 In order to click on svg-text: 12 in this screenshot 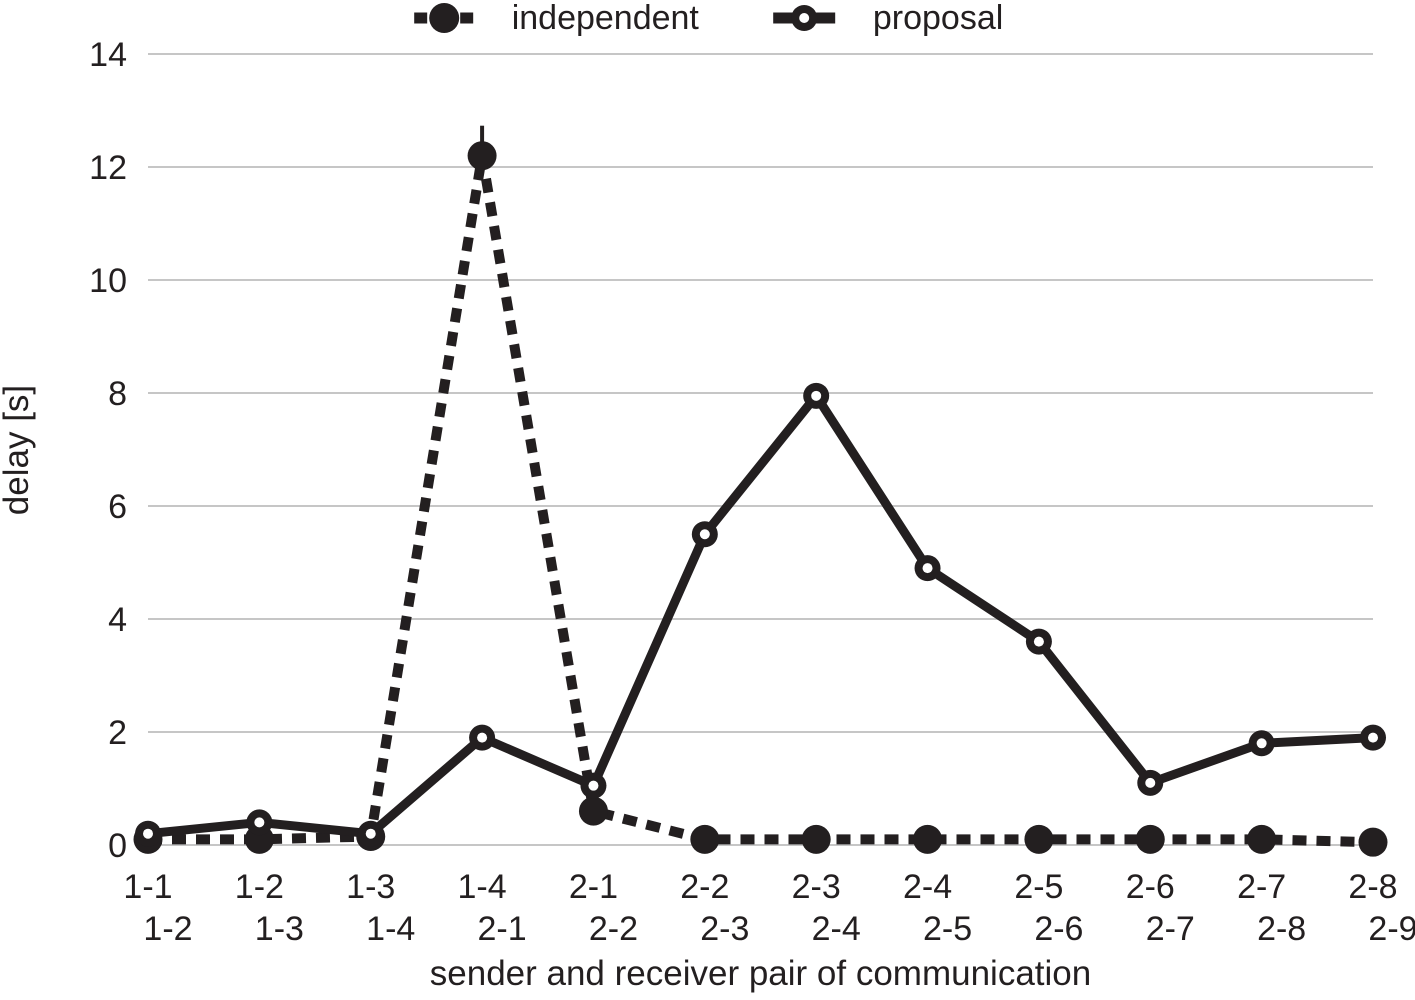, I will do `click(108, 168)`.